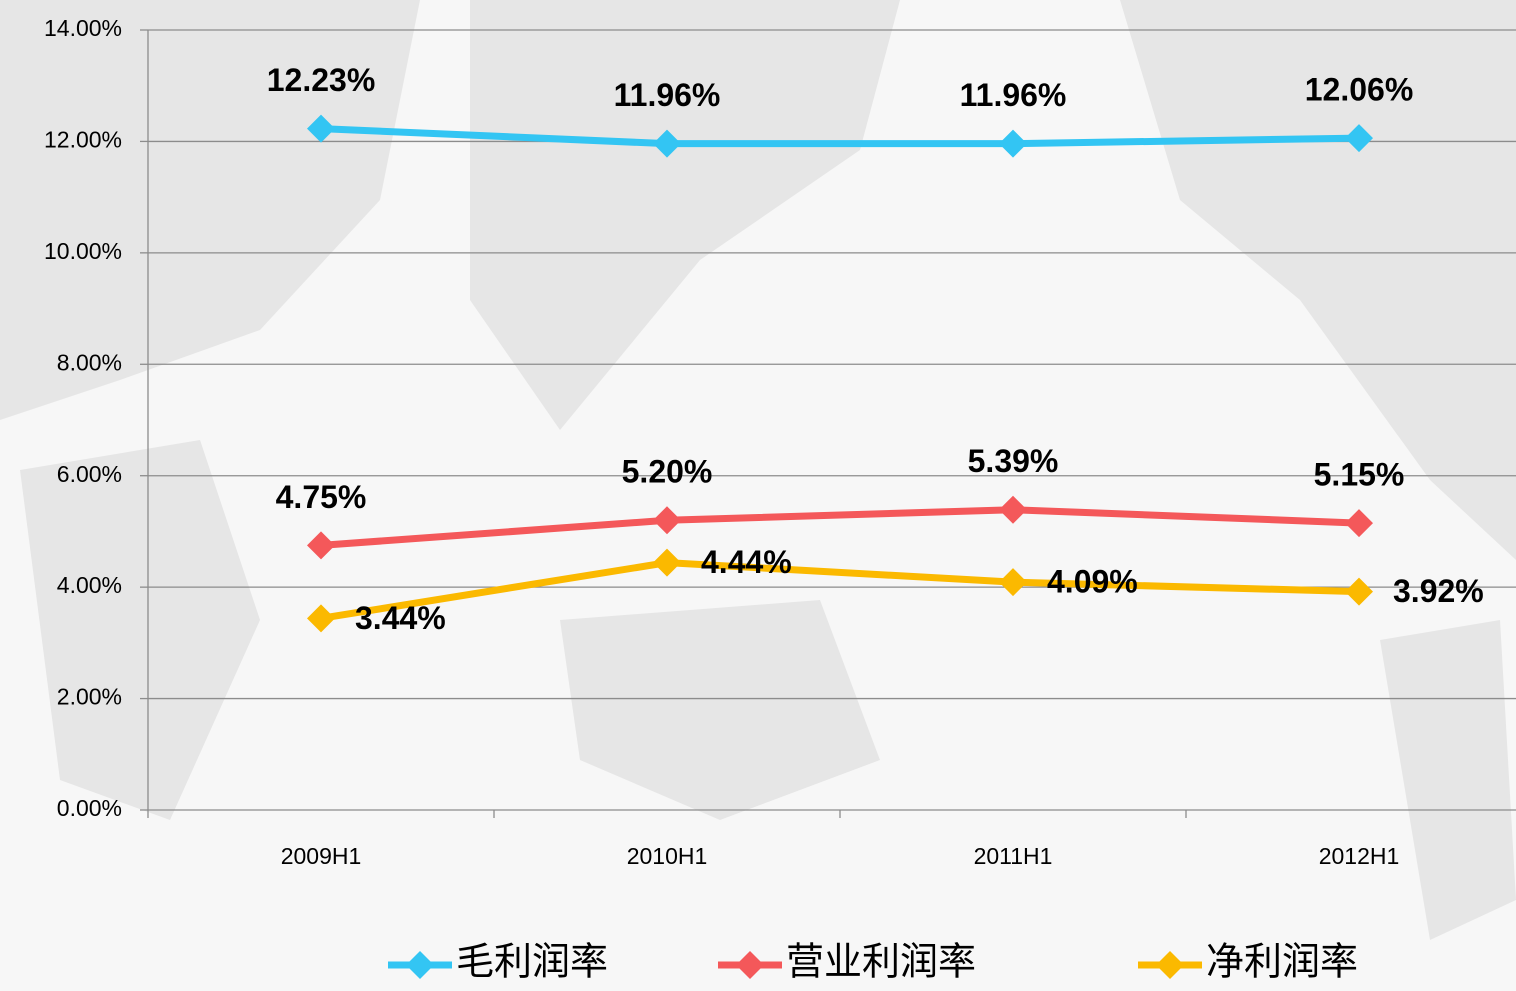 This screenshot has width=1516, height=991. What do you see at coordinates (746, 562) in the screenshot?
I see `data-label: 4.44%` at bounding box center [746, 562].